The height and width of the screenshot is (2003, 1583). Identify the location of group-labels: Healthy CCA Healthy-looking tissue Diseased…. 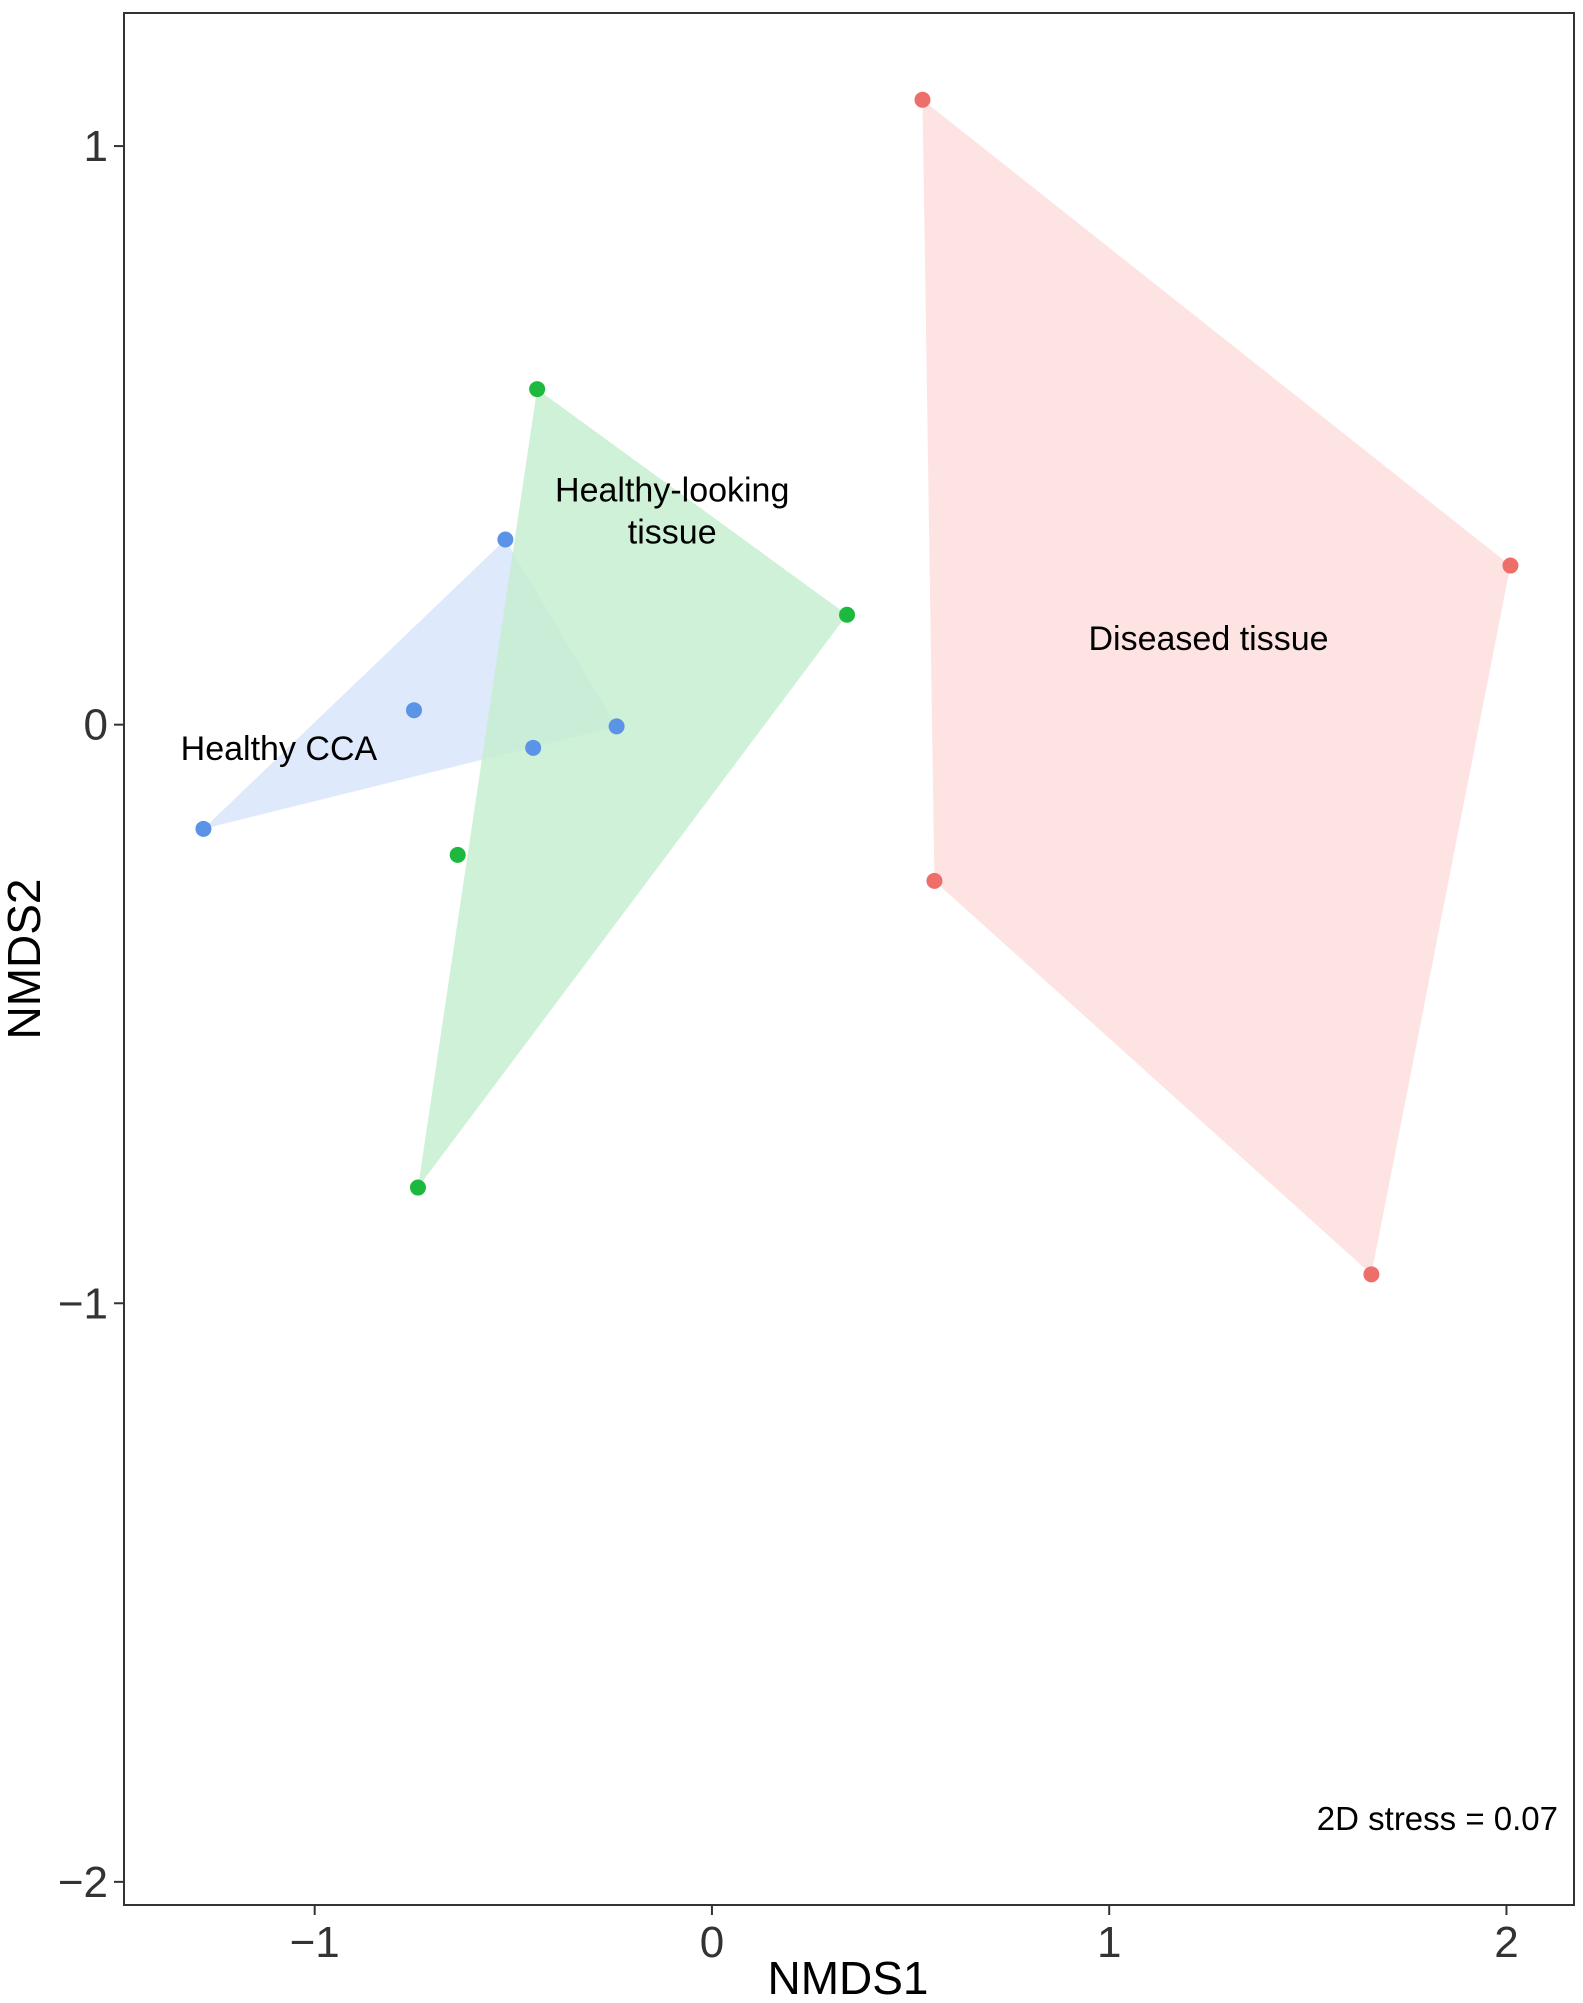
(755, 620).